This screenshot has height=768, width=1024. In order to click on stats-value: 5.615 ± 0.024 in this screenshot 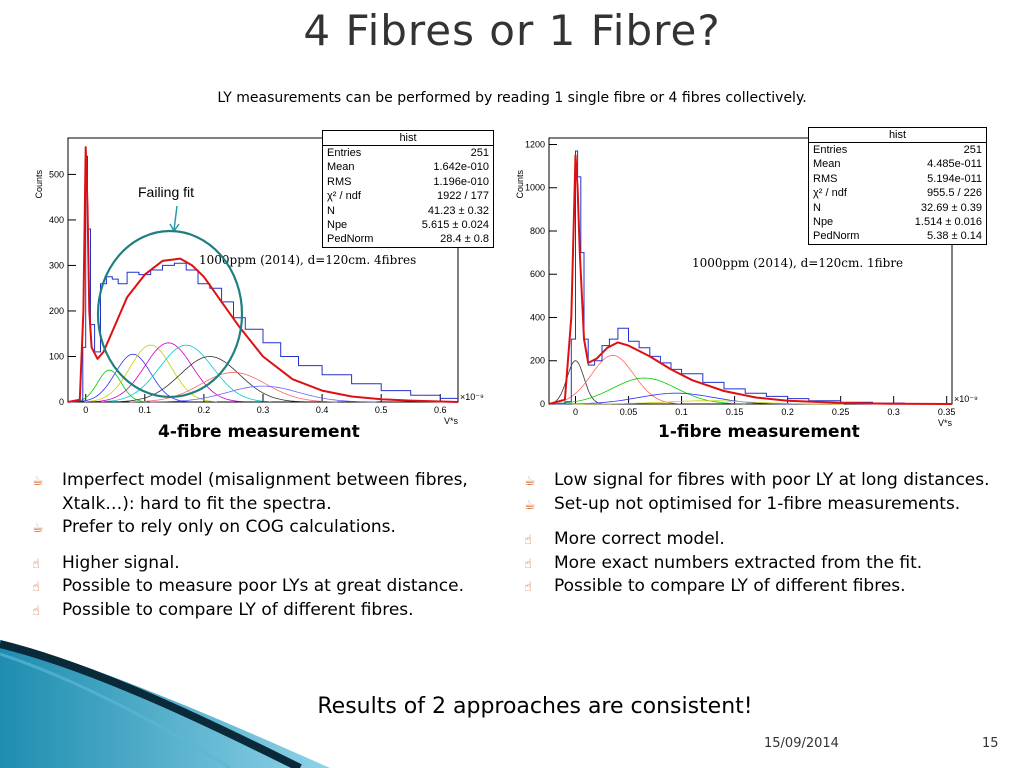, I will do `click(455, 225)`.